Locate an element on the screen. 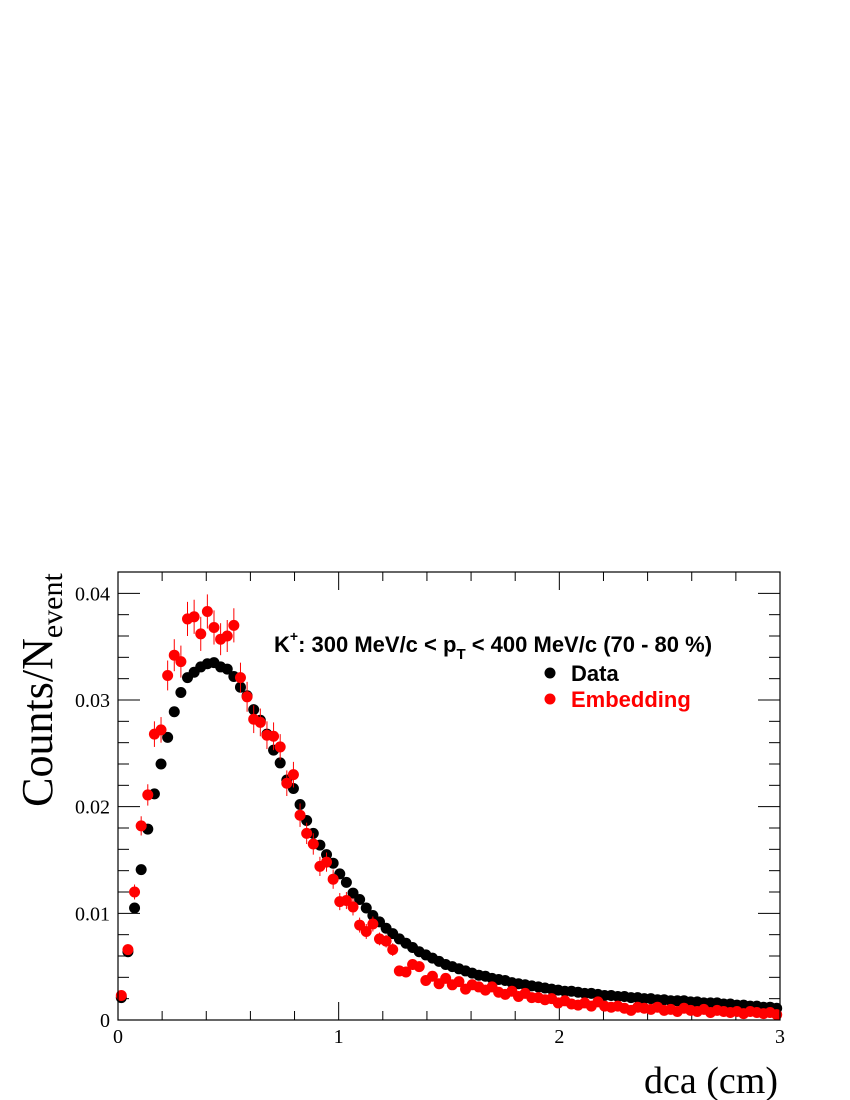 The height and width of the screenshot is (1100, 850). y-tick-label: 0.02 is located at coordinates (92, 808).